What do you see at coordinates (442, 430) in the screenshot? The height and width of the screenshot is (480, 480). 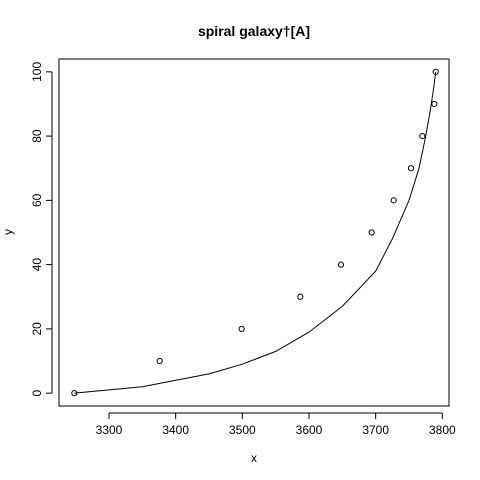 I see `x-tick-label: 3800` at bounding box center [442, 430].